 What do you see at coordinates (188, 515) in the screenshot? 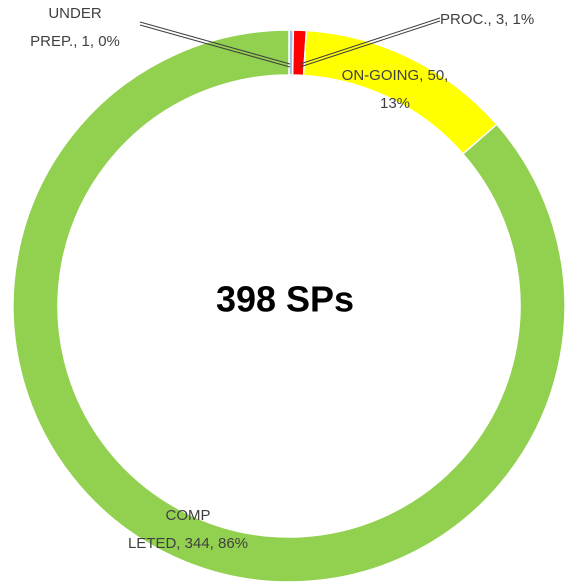
I see `data-label: COMP` at bounding box center [188, 515].